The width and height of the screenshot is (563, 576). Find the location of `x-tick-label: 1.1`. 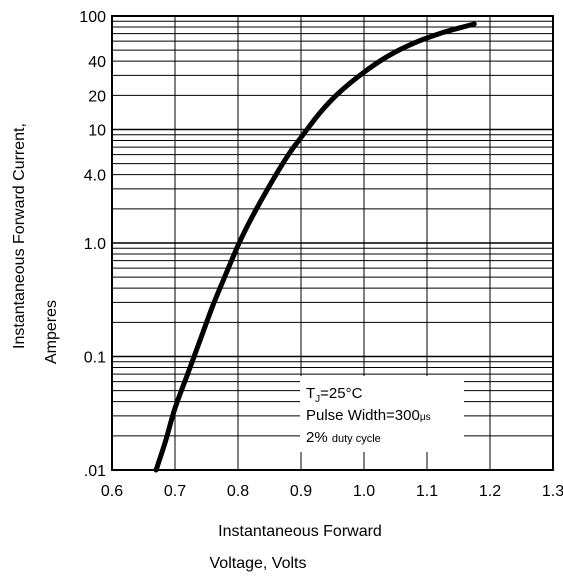

x-tick-label: 1.1 is located at coordinates (427, 491).